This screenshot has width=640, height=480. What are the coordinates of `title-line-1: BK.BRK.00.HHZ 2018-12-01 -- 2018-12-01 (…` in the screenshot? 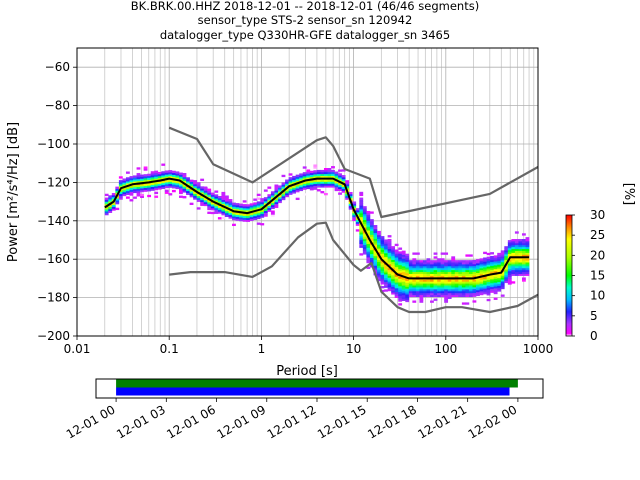 It's located at (305, 6).